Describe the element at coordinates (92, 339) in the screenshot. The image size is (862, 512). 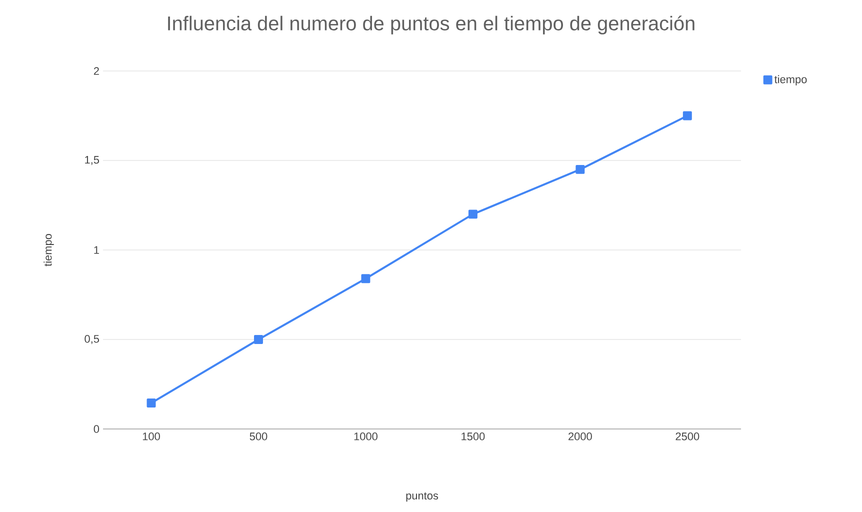
I see `y-tick-label: 0,5` at that location.